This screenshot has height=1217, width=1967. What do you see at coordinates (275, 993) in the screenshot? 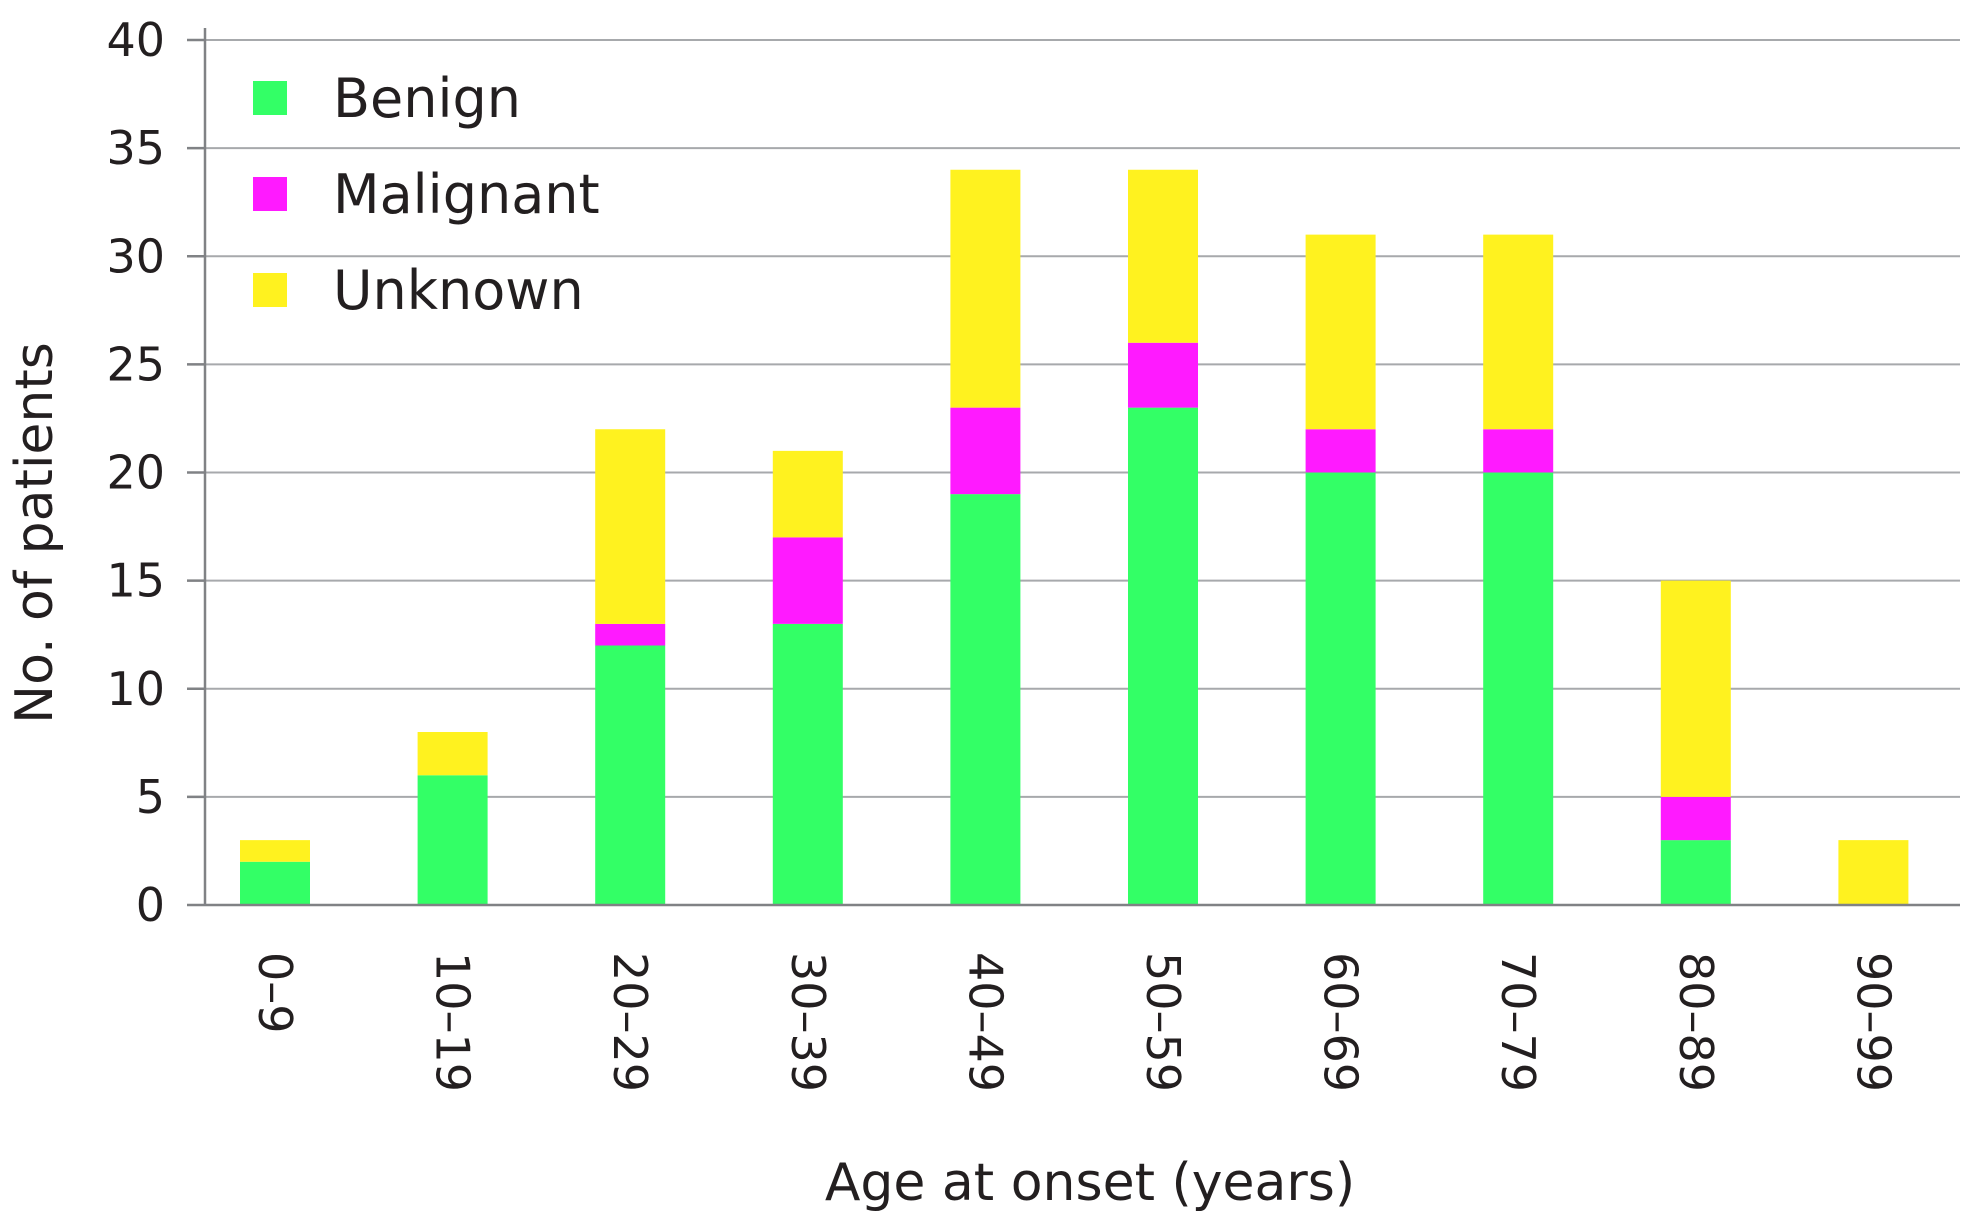
I see `x-tick-label: 0–9` at bounding box center [275, 993].